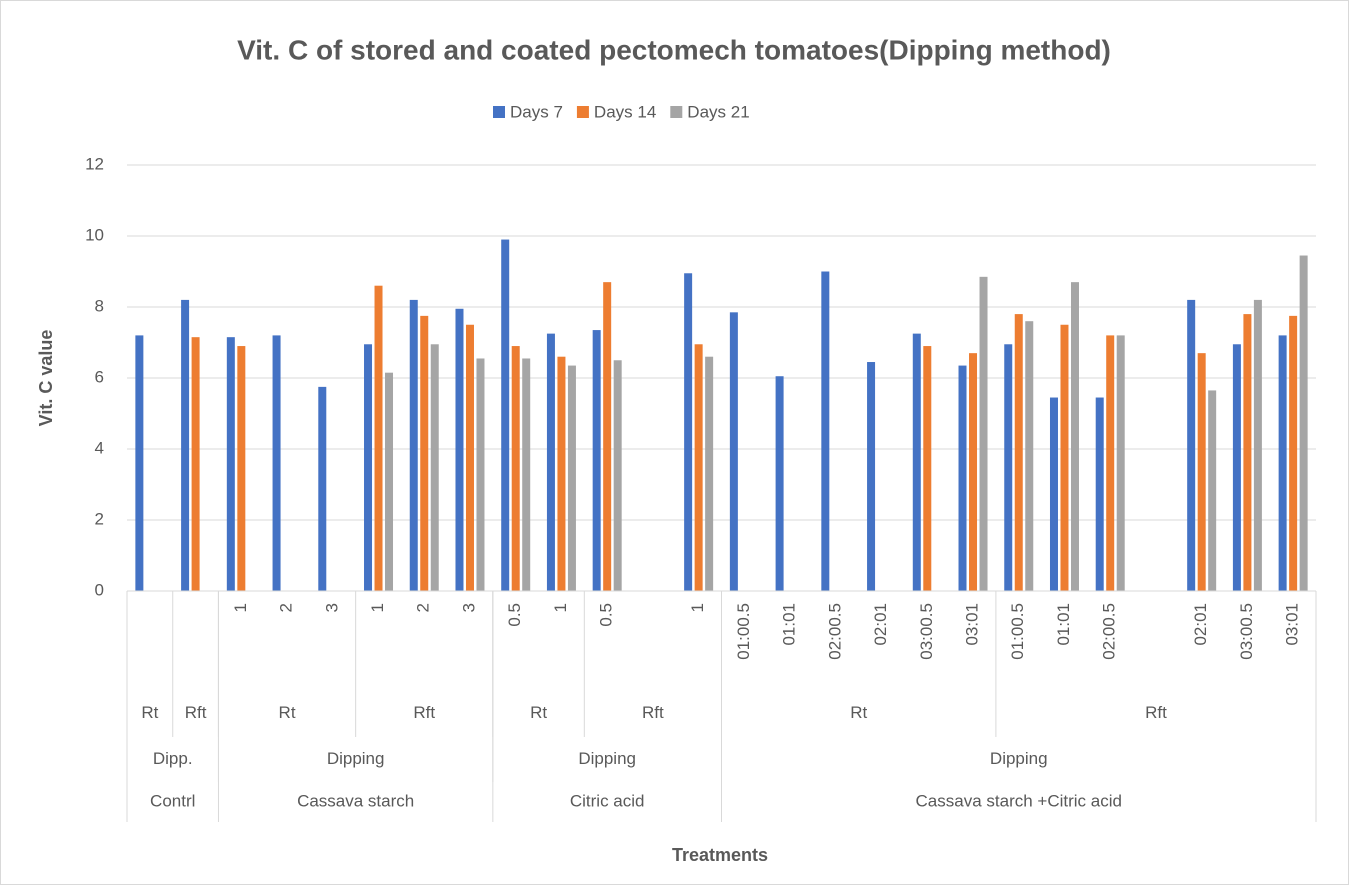  I want to click on legend-label: Days 21, so click(718, 111).